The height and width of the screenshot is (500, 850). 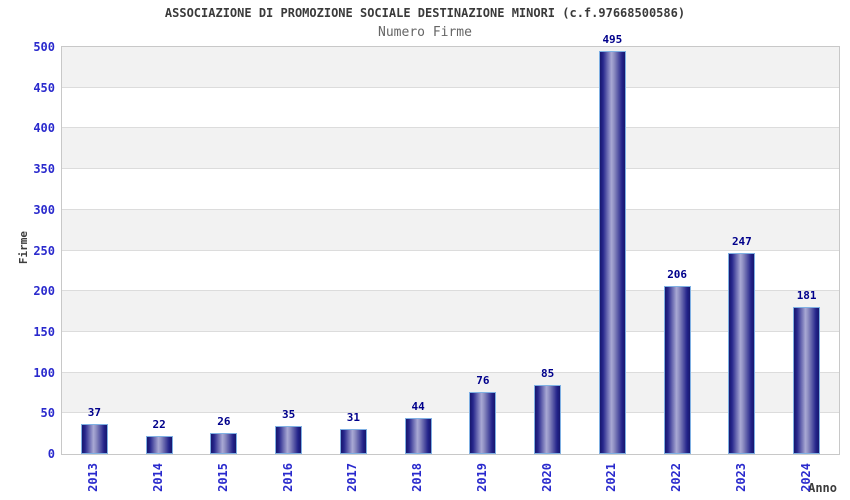 I want to click on y-tick-label: 300, so click(x=44, y=209).